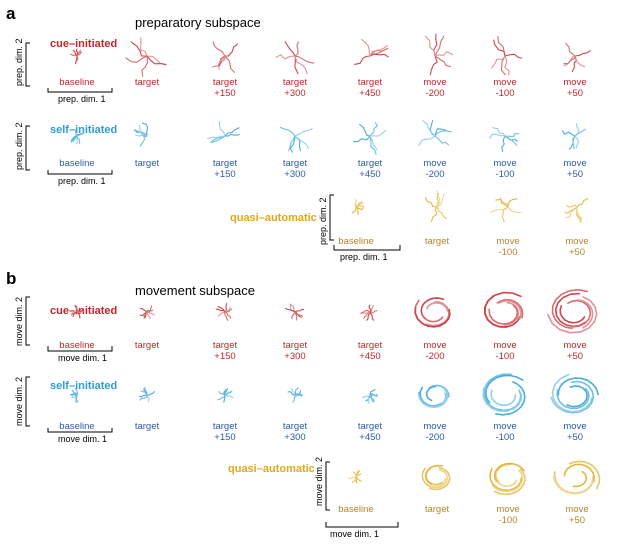 The image size is (617, 549). I want to click on panel-b-row2-label-1: baseline, so click(77, 426).